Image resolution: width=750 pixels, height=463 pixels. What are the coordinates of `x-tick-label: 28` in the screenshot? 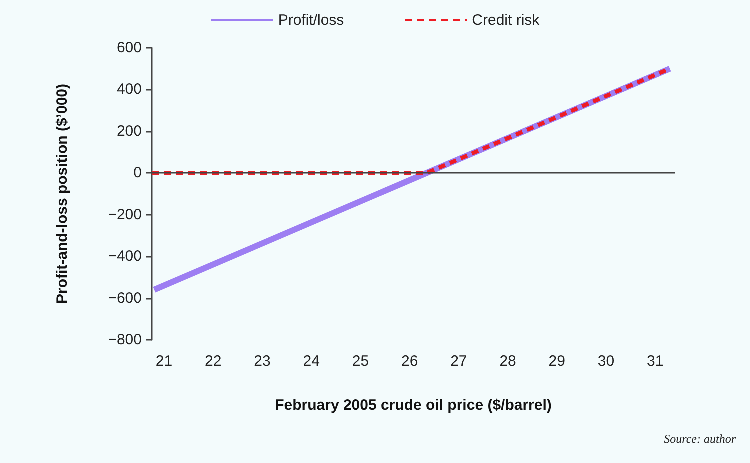 It's located at (508, 361).